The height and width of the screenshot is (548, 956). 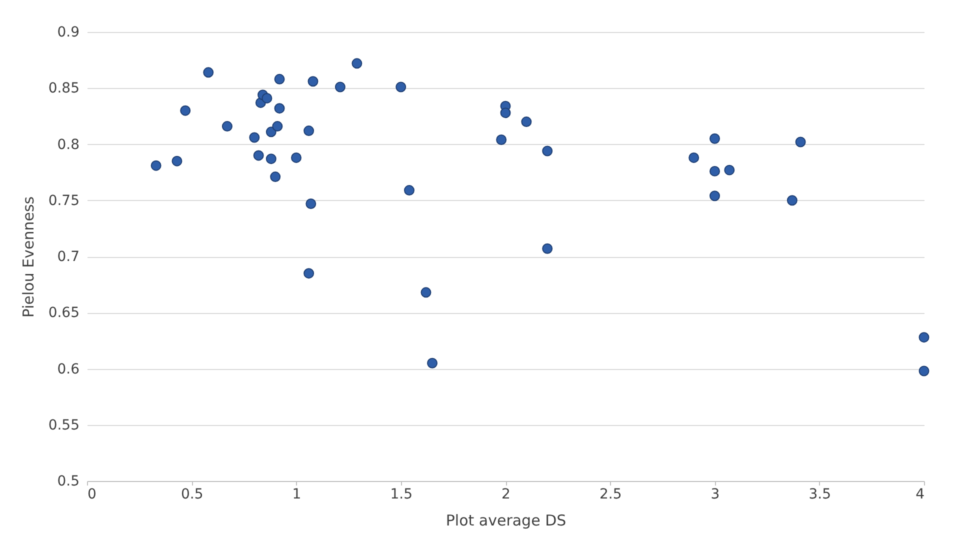 I want to click on x-tick-label: 1.5, so click(x=401, y=494).